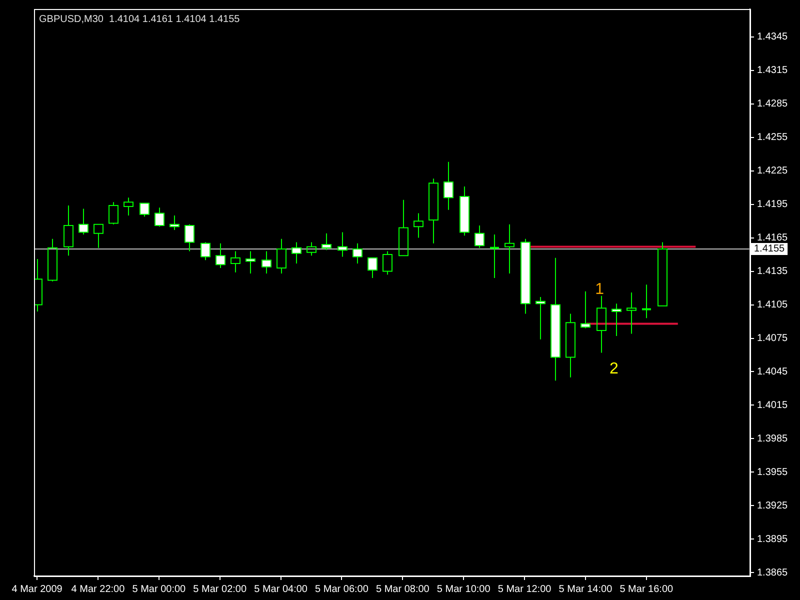 The image size is (800, 600). What do you see at coordinates (98, 589) in the screenshot?
I see `x-tick-label: 4 Mar 22:00` at bounding box center [98, 589].